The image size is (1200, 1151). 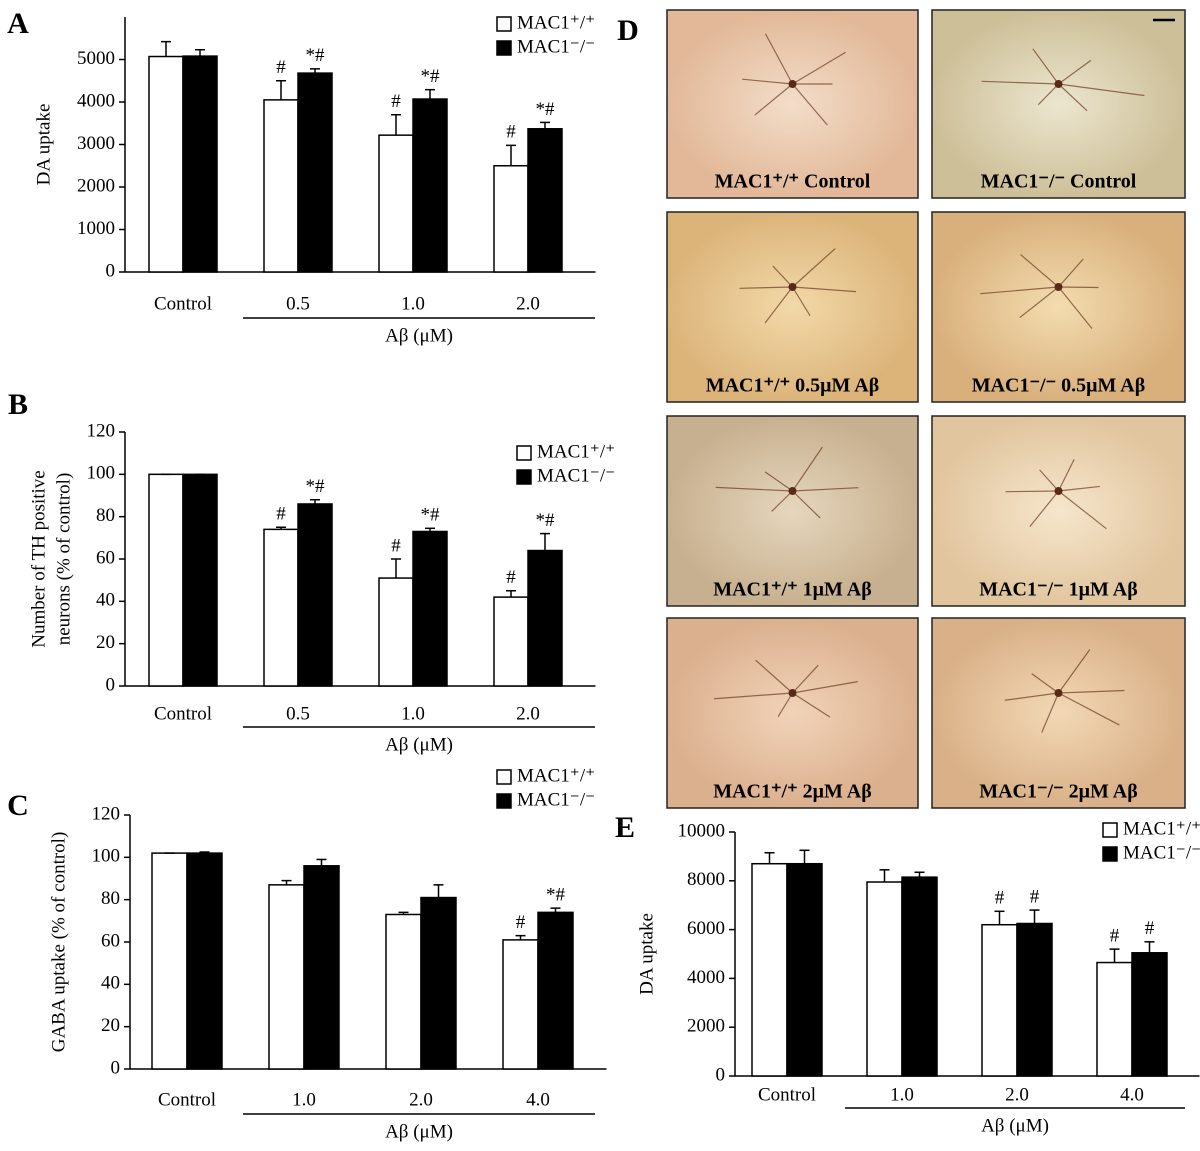 What do you see at coordinates (793, 386) in the screenshot?
I see `image-label: MAC1⁺/⁺ 0.5μM Aβ` at bounding box center [793, 386].